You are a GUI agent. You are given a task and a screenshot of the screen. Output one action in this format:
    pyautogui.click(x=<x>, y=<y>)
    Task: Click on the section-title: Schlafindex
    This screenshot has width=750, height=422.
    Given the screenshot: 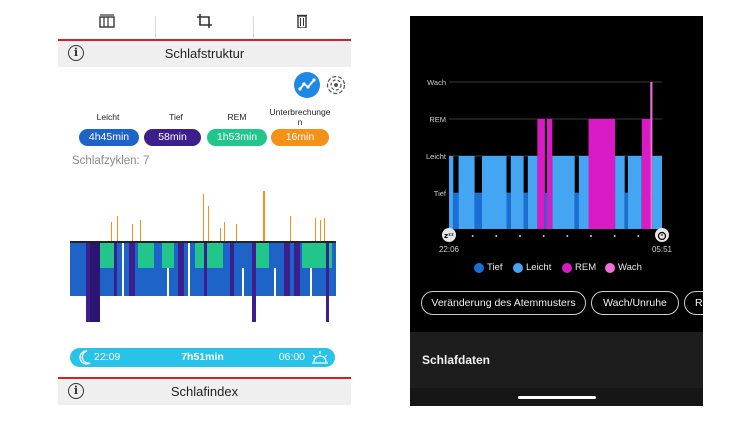 What is the action you would take?
    pyautogui.click(x=204, y=391)
    